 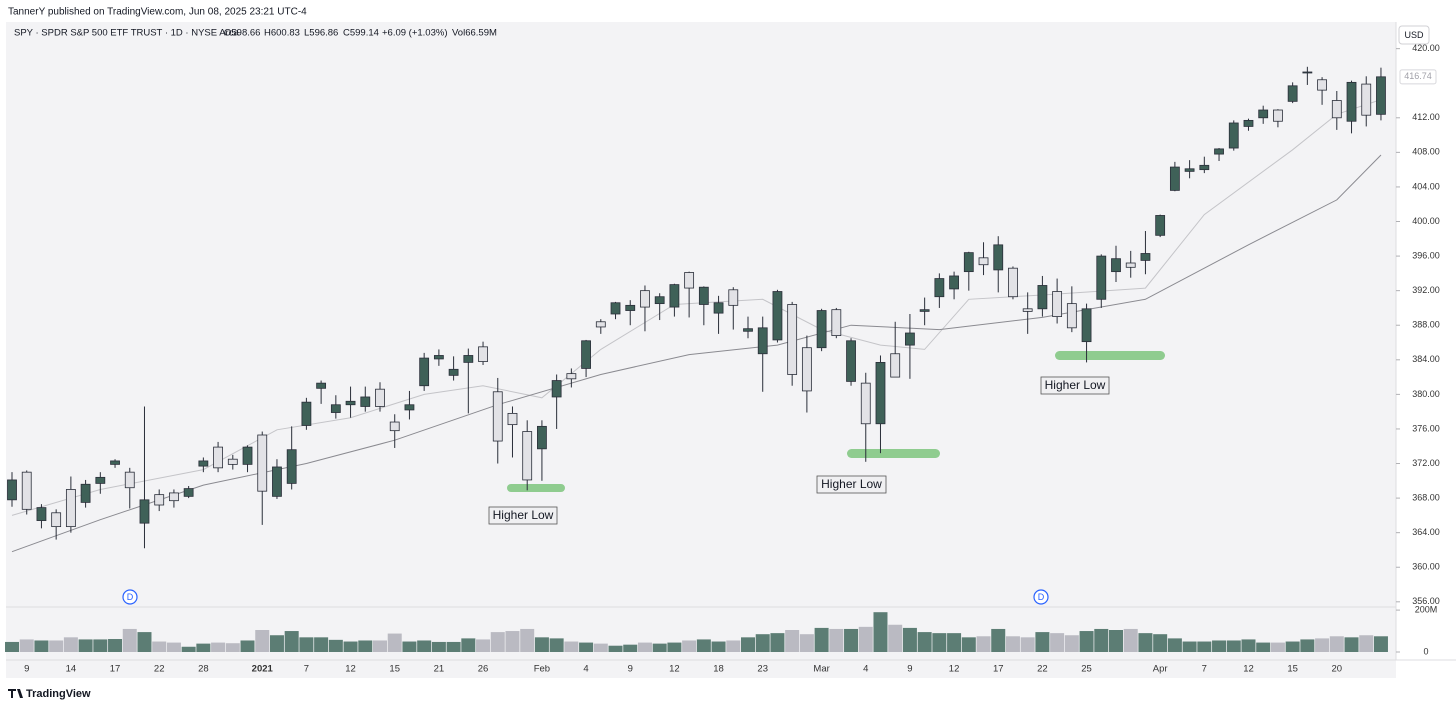 I want to click on currency: USD, so click(x=1414, y=35).